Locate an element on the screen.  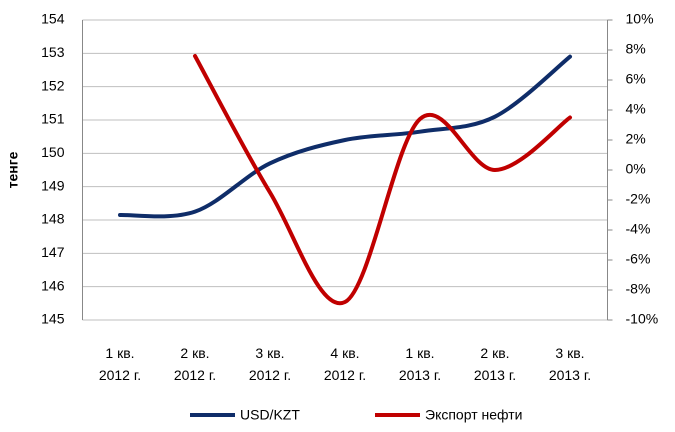
y-tick-label: 152 is located at coordinates (53, 85).